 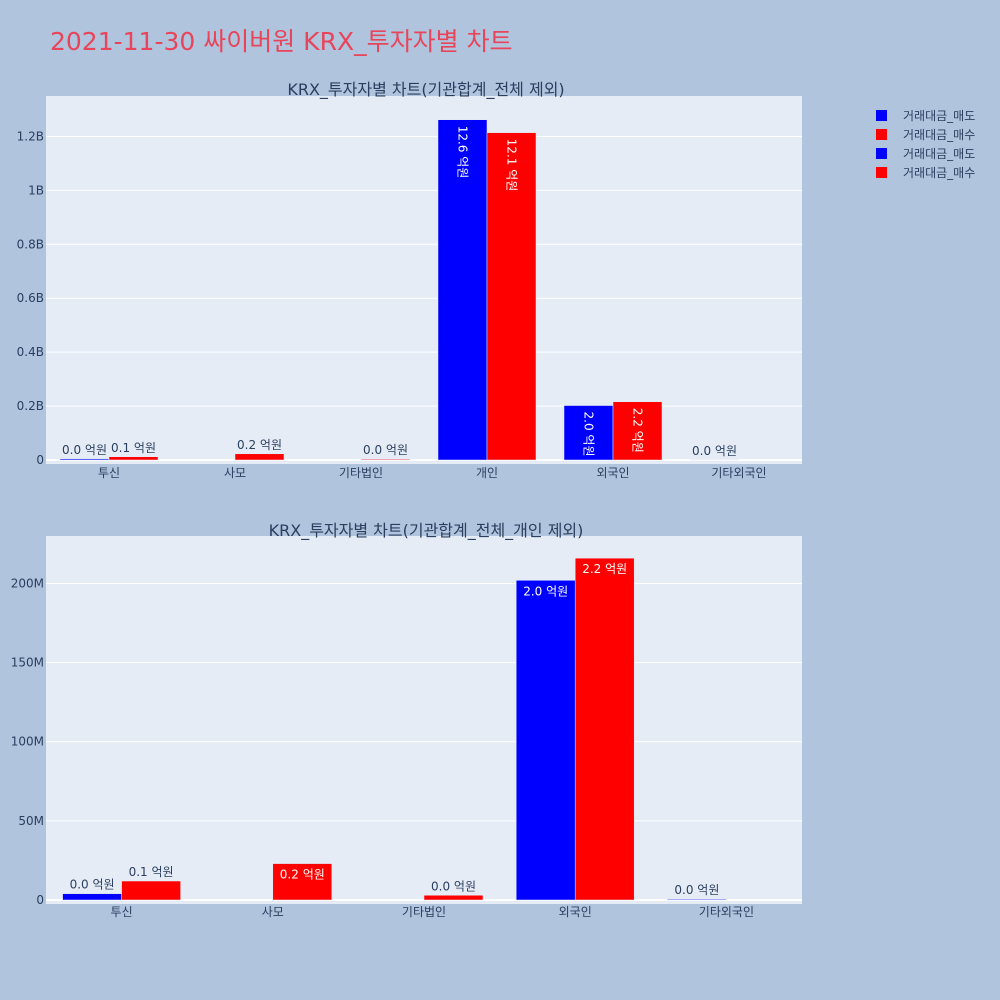 What do you see at coordinates (27, 742) in the screenshot?
I see `y-tick-label: 100M` at bounding box center [27, 742].